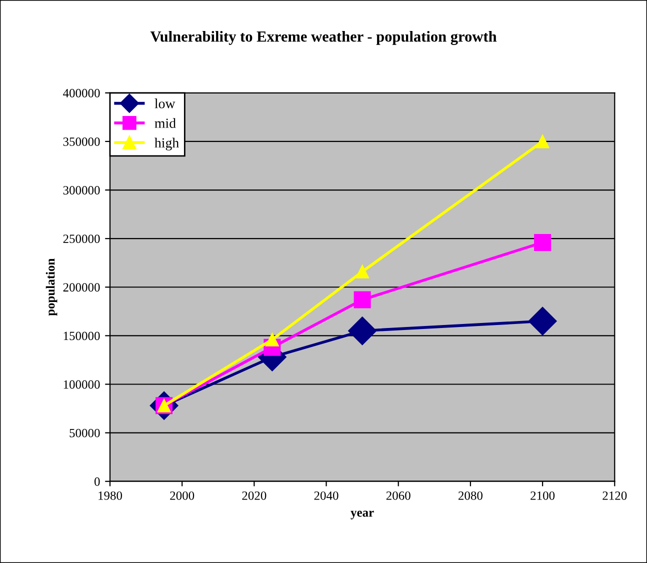  I want to click on y-tick-label: 400000, so click(81, 93).